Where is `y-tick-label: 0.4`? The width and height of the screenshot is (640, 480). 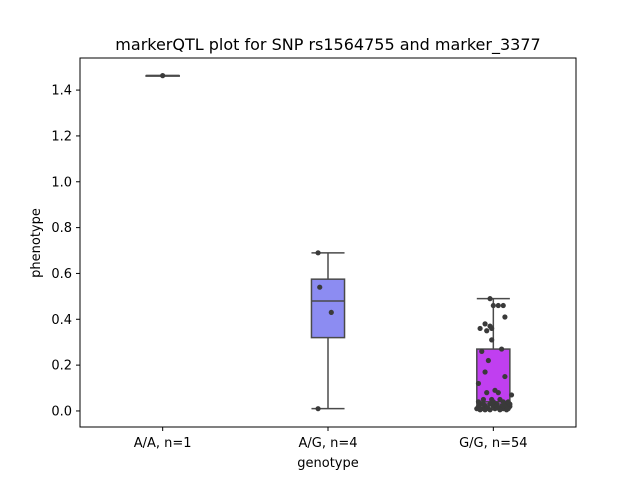 y-tick-label: 0.4 is located at coordinates (61, 320).